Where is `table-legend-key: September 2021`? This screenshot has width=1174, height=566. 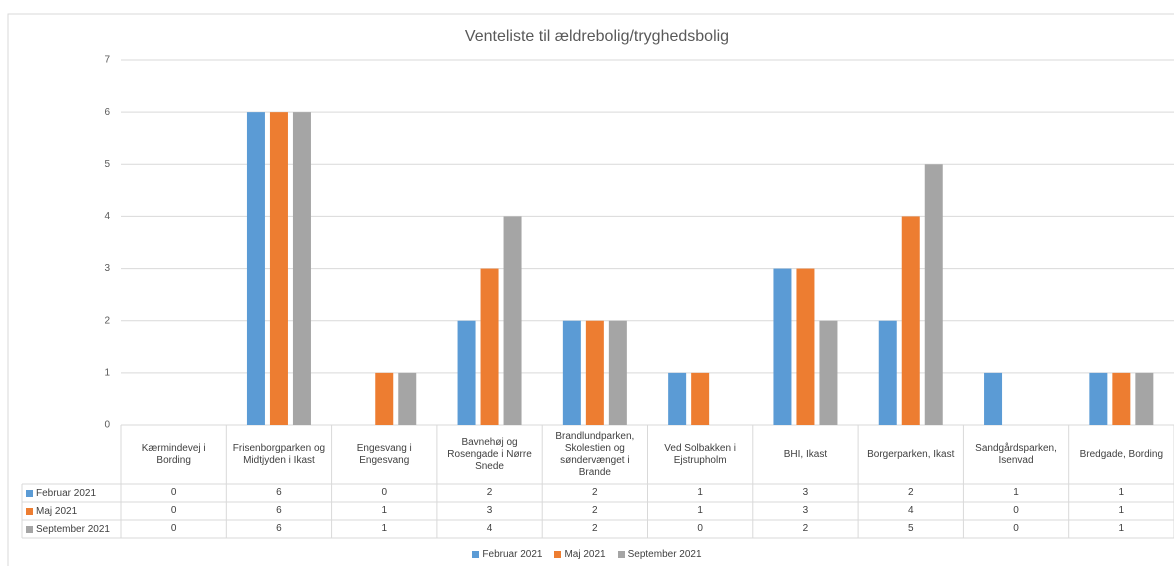 table-legend-key: September 2021 is located at coordinates (68, 529).